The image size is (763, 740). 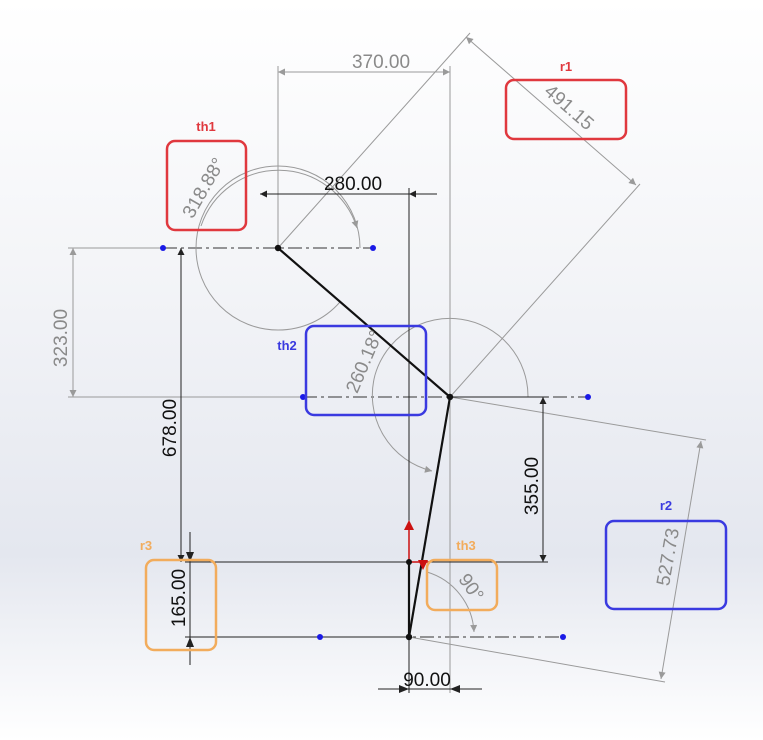 I want to click on tag-th2: th2, so click(x=287, y=345).